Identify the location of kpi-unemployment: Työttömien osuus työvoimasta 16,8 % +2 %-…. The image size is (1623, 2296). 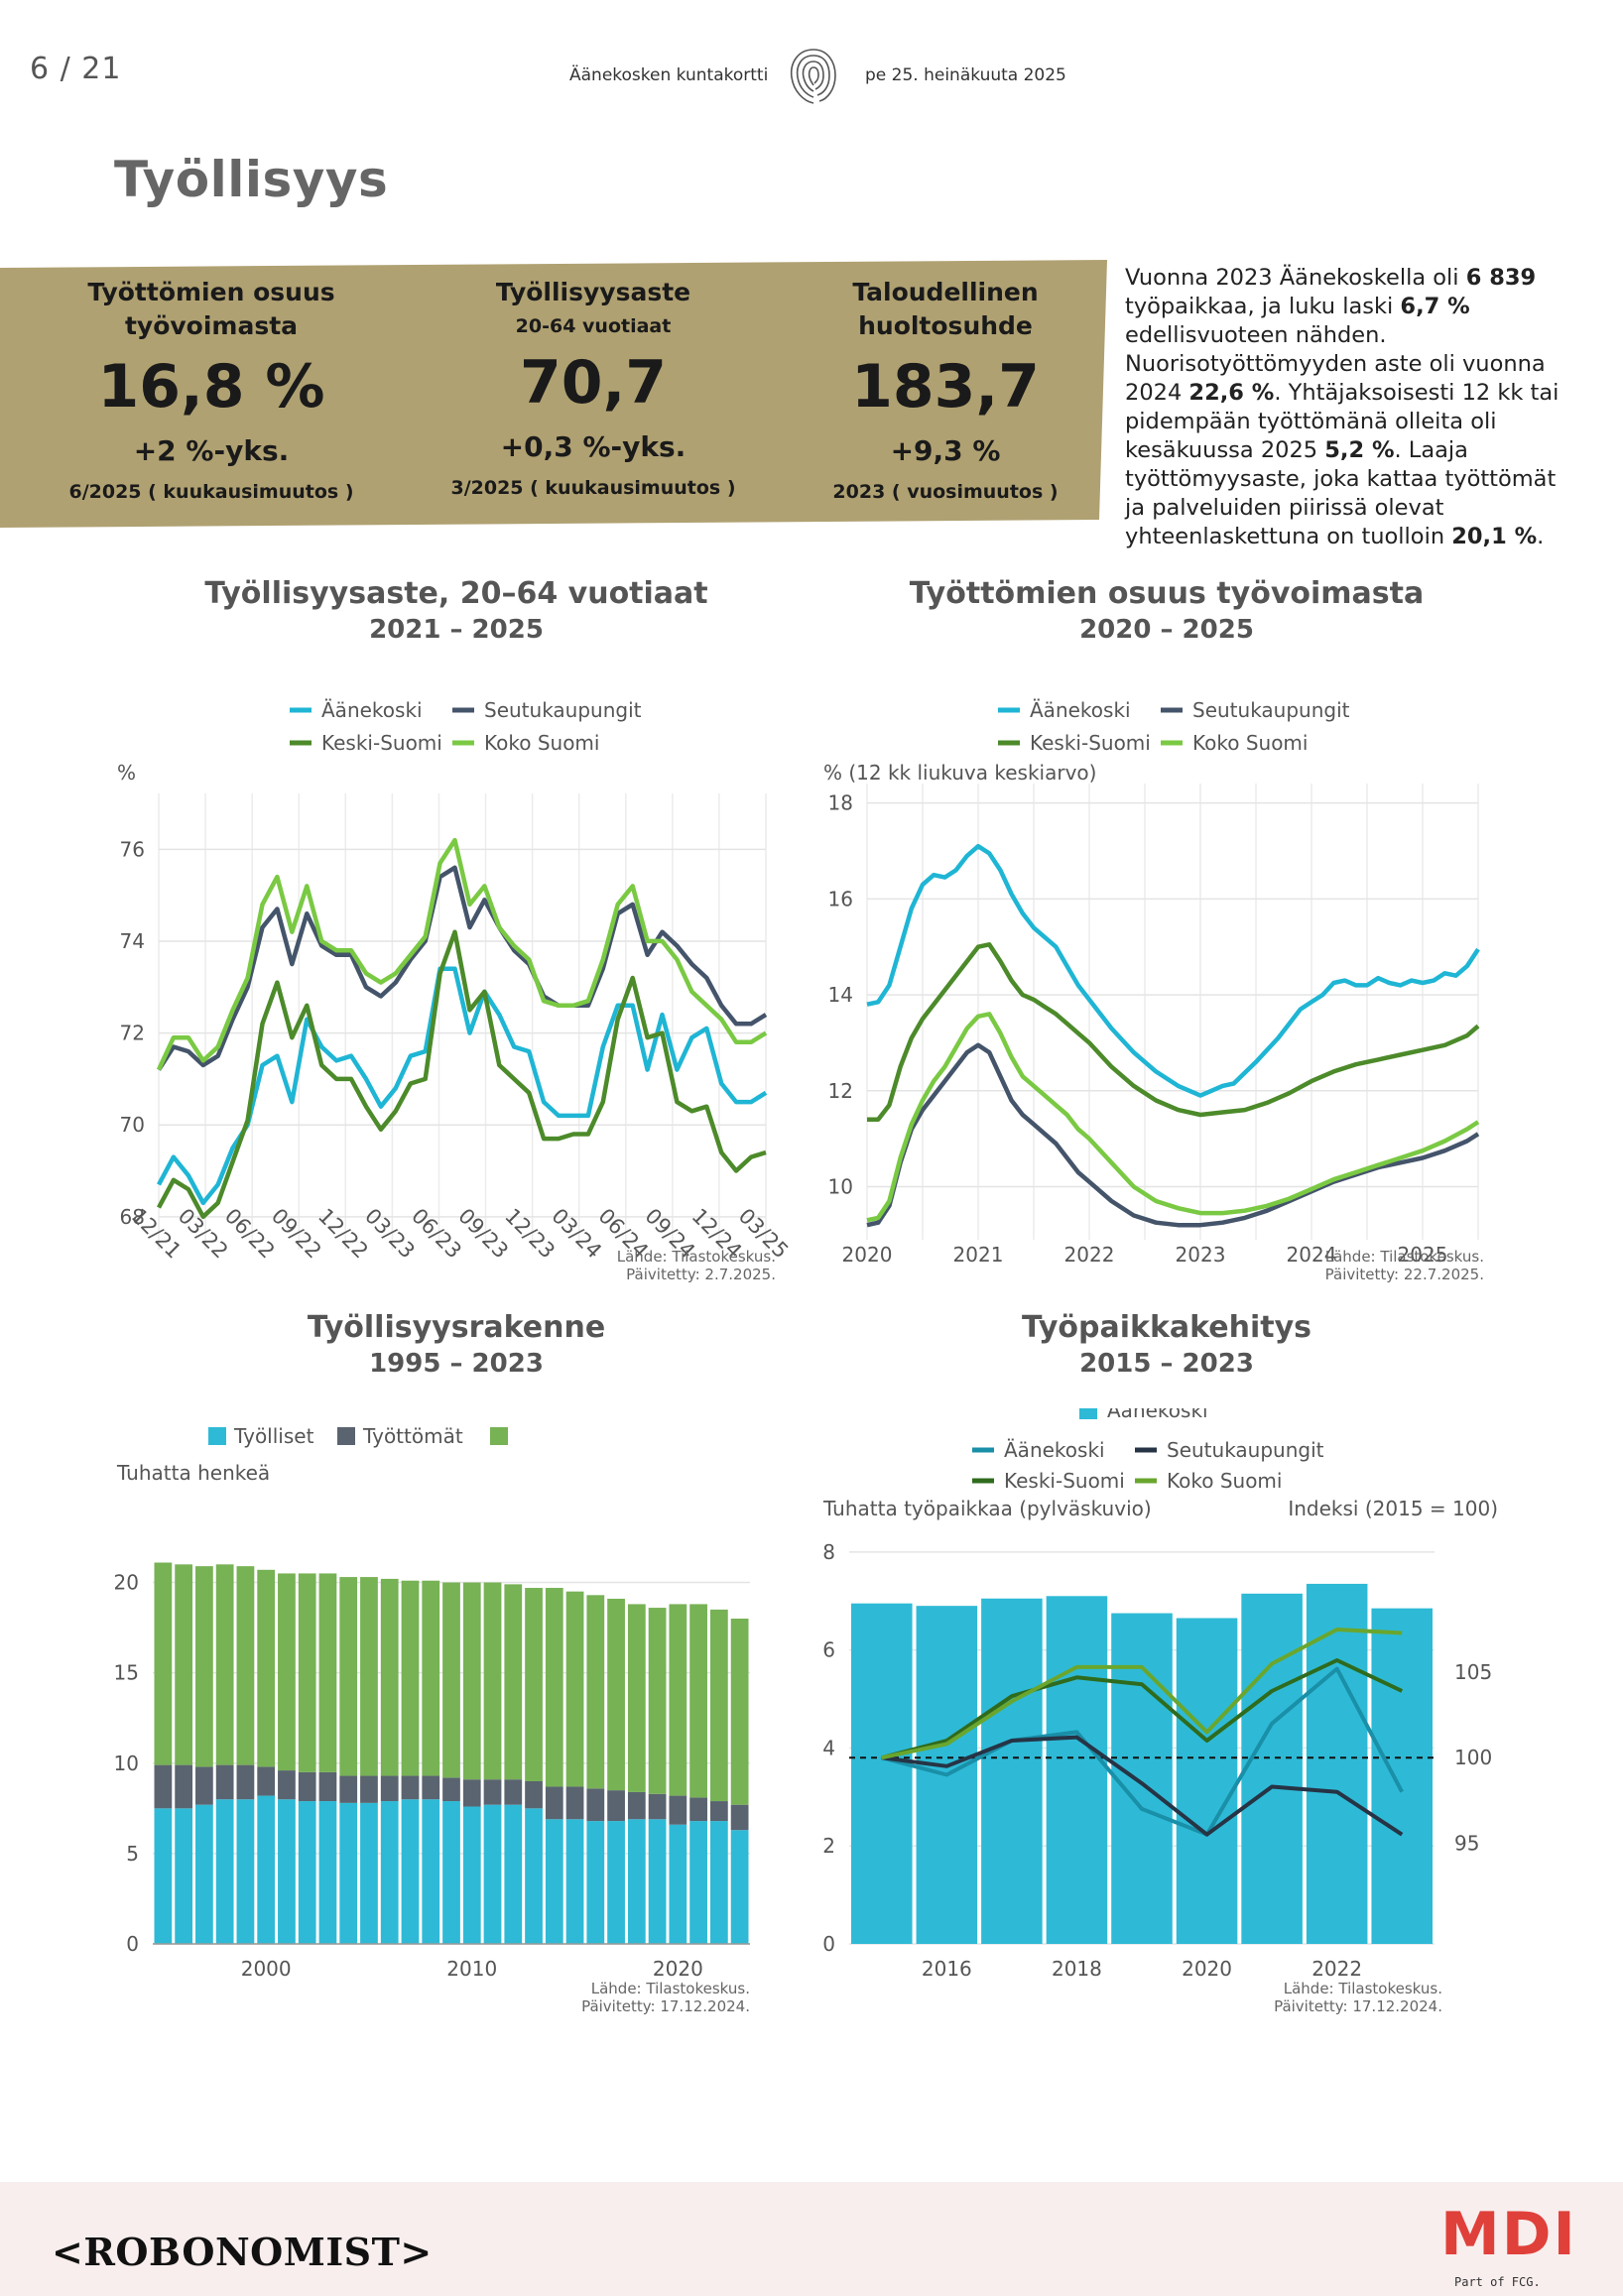
(211, 391).